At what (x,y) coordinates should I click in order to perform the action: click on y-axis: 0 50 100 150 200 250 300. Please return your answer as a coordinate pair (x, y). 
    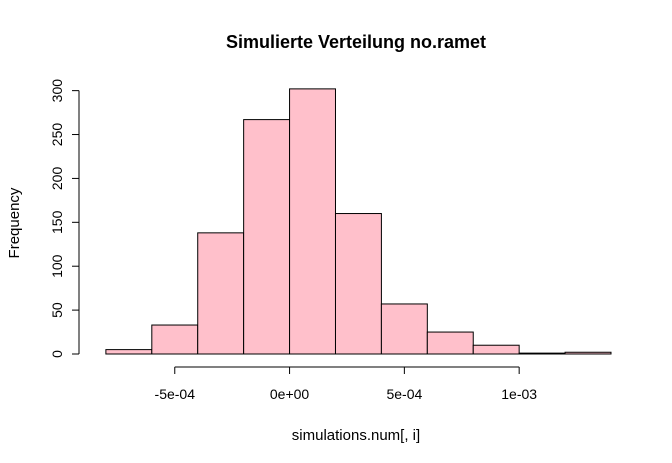
    Looking at the image, I should click on (64, 218).